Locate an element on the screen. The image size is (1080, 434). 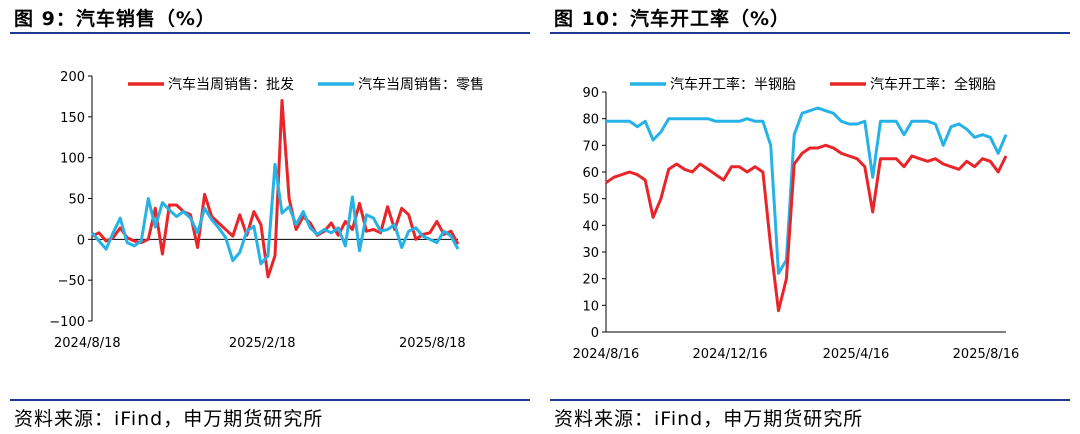
figure-title: 图 9：汽车销售（%） is located at coordinates (115, 19).